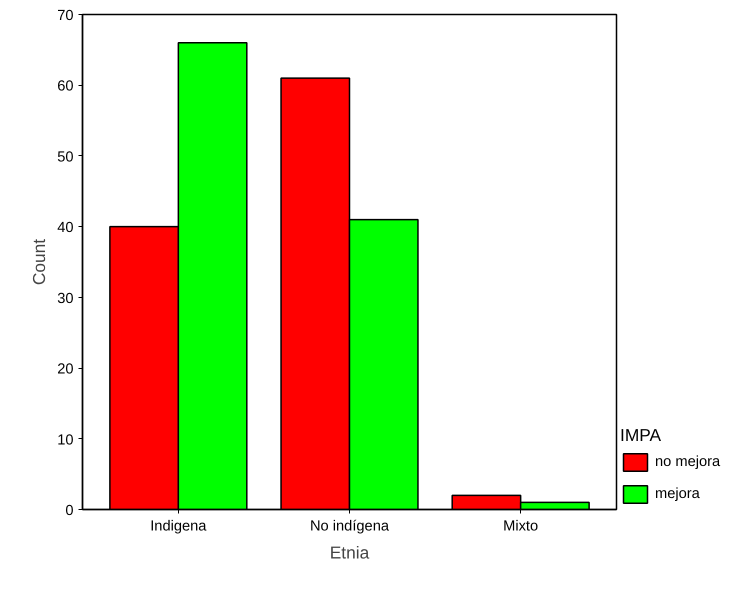 Image resolution: width=748 pixels, height=594 pixels. What do you see at coordinates (520, 526) in the screenshot?
I see `x-tick-label: Mixto` at bounding box center [520, 526].